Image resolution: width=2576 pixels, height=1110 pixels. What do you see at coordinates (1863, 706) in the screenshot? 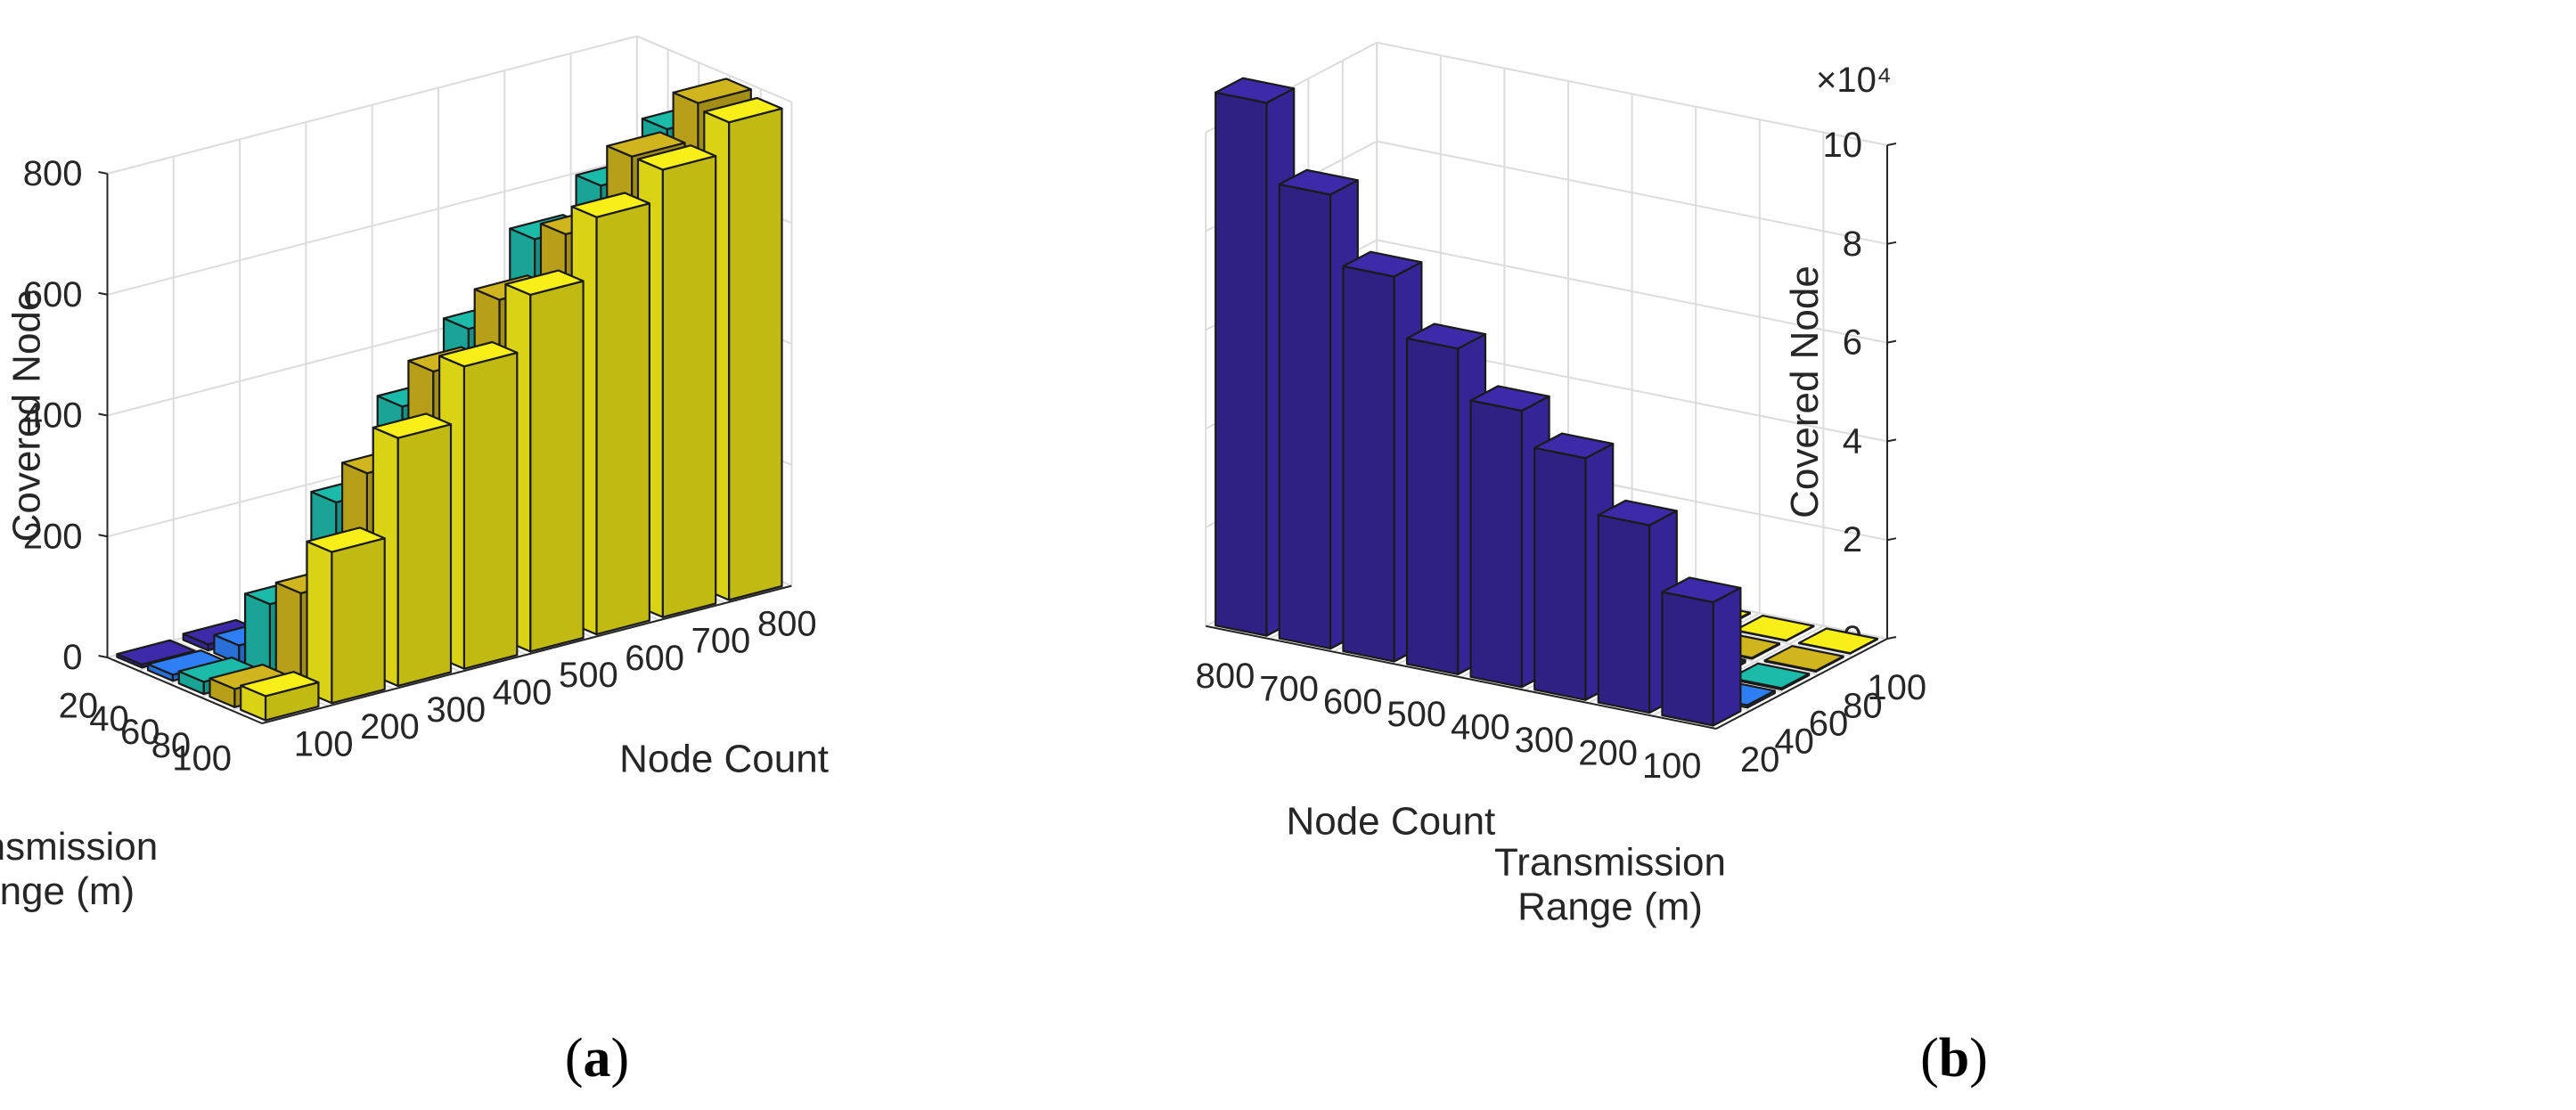
I see `y-tick-label: 80` at bounding box center [1863, 706].